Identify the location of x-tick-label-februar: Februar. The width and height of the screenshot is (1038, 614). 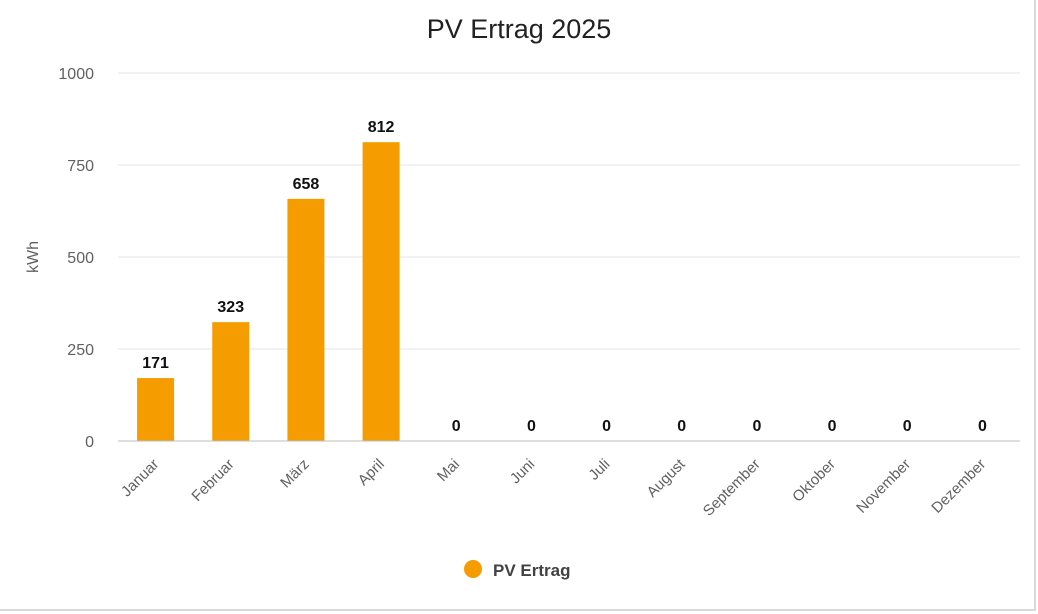
(212, 480).